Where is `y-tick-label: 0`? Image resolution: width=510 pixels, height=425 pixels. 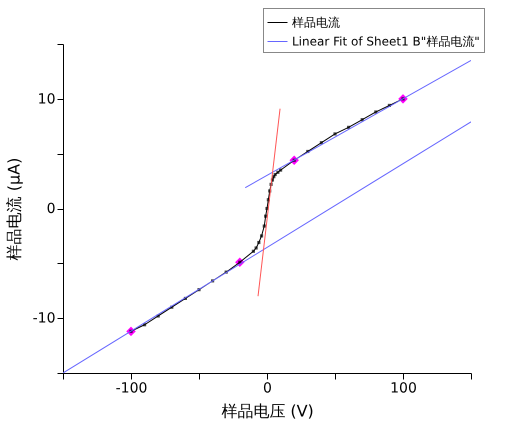 y-tick-label: 0 is located at coordinates (51, 209).